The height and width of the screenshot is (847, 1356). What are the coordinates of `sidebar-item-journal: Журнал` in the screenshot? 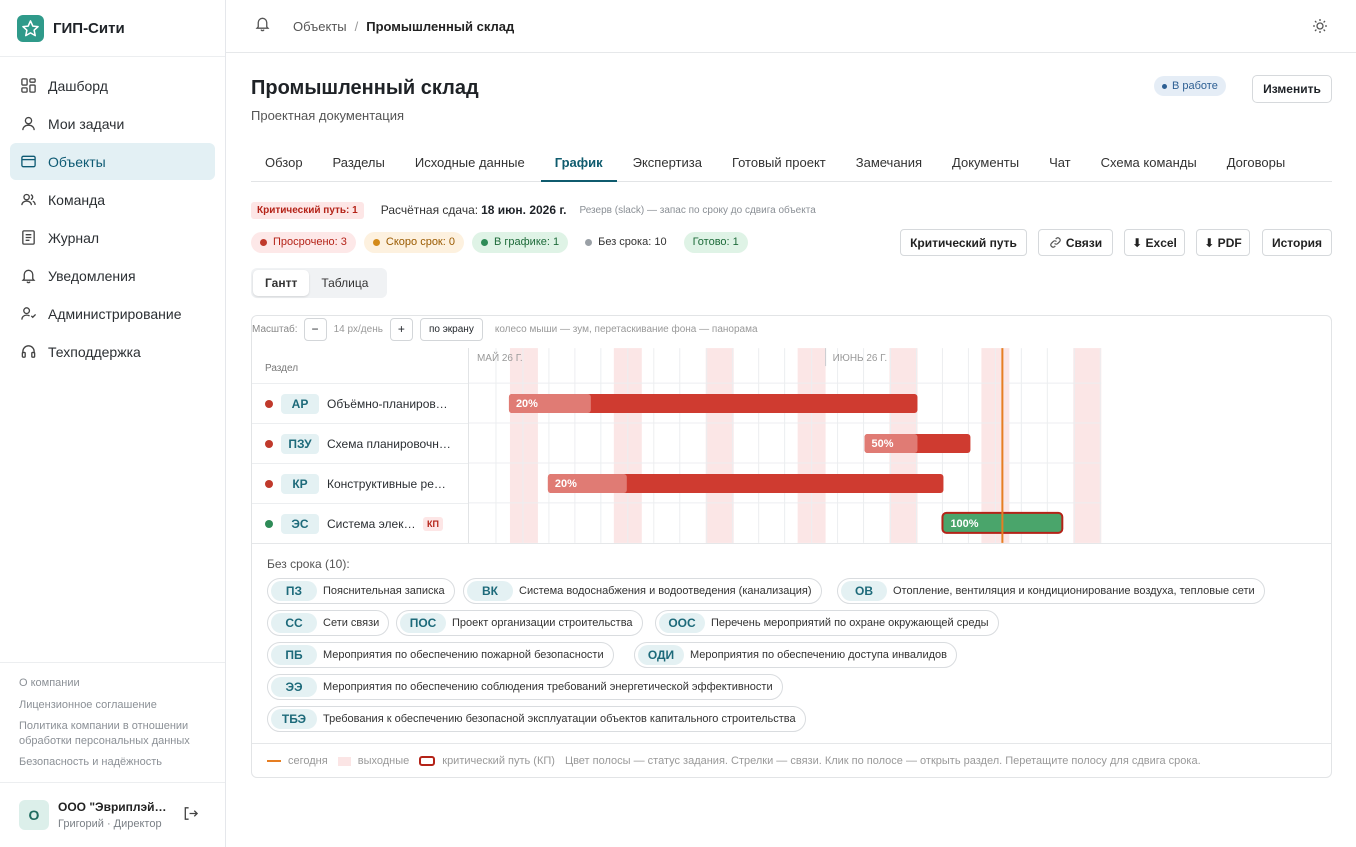 It's located at (112, 237).